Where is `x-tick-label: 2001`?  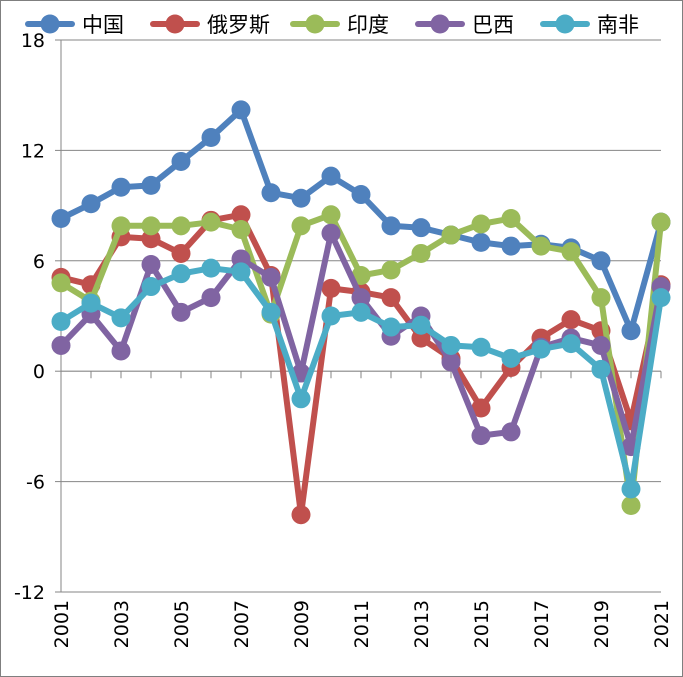 x-tick-label: 2001 is located at coordinates (62, 624).